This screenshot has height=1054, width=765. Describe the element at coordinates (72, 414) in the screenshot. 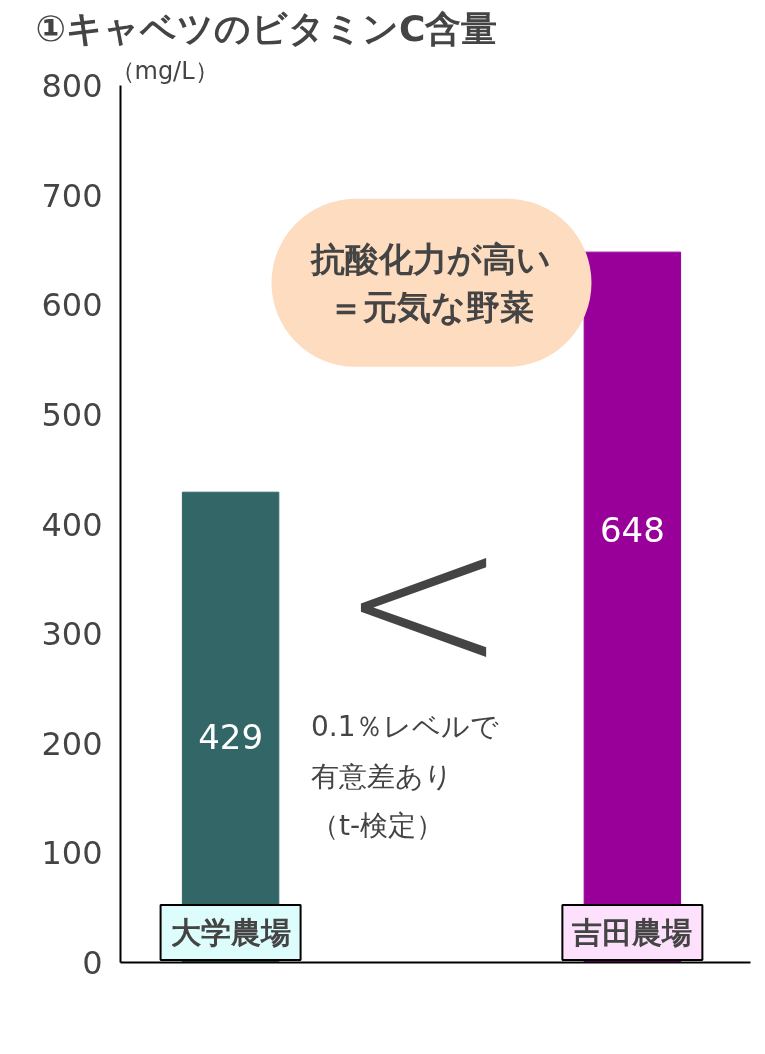

I see `y-tick-label: 500` at that location.